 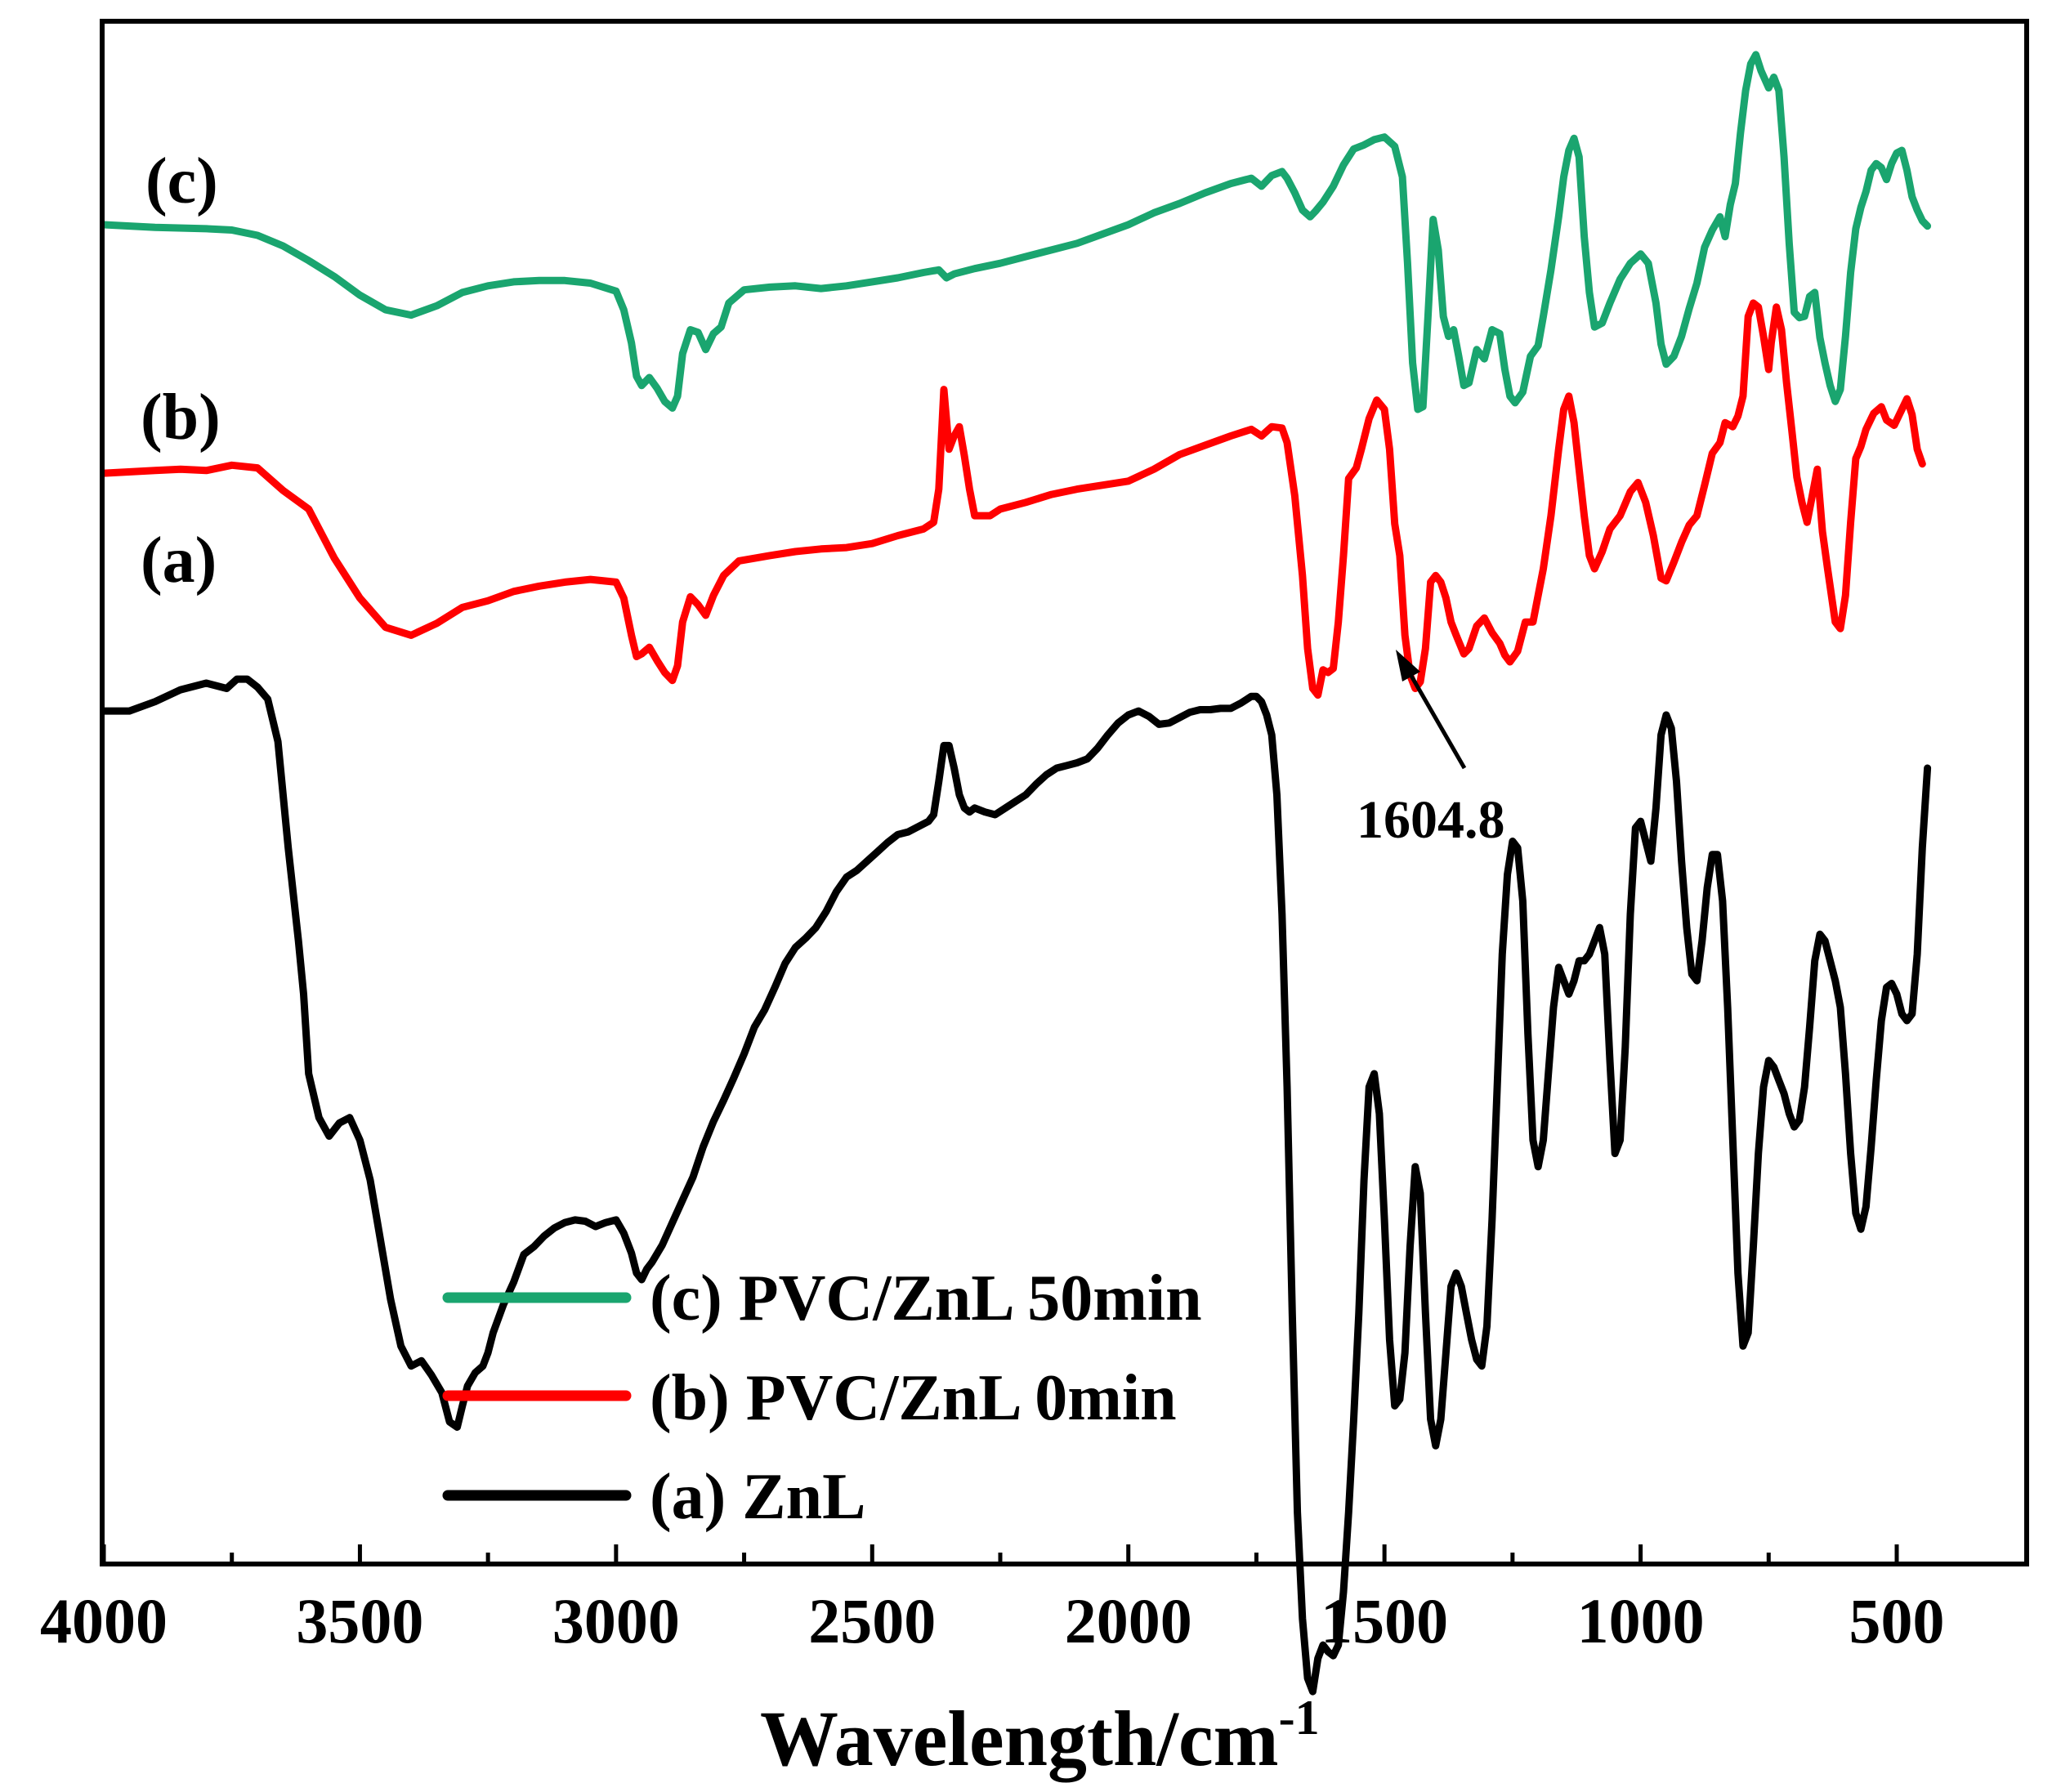 What do you see at coordinates (872, 1620) in the screenshot?
I see `x-tick-label-2500: 2500` at bounding box center [872, 1620].